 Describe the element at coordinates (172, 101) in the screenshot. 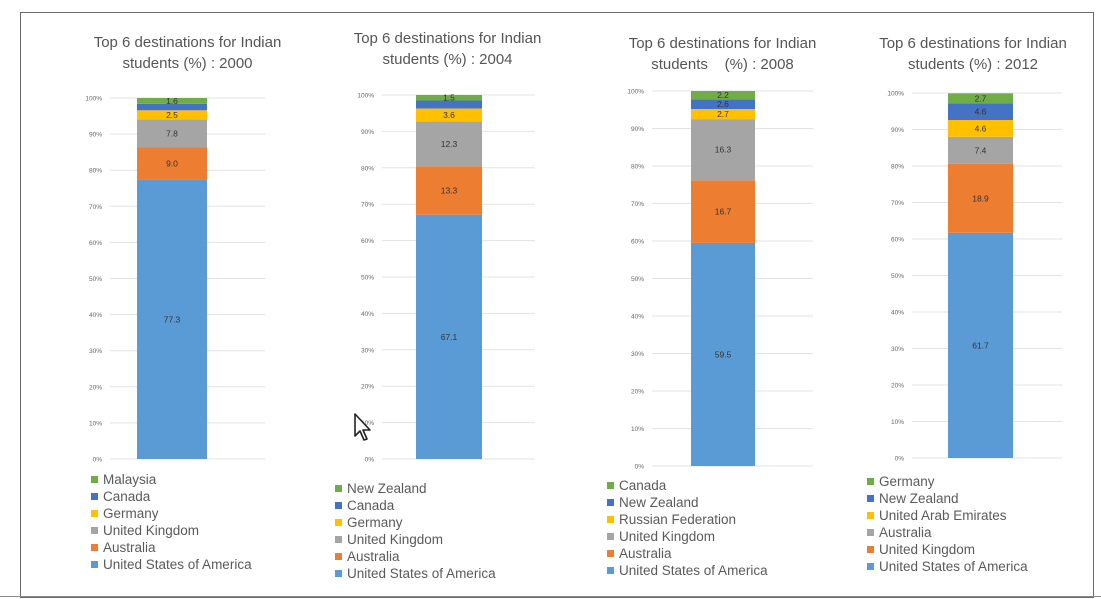

I see `data-label: 1.6` at that location.